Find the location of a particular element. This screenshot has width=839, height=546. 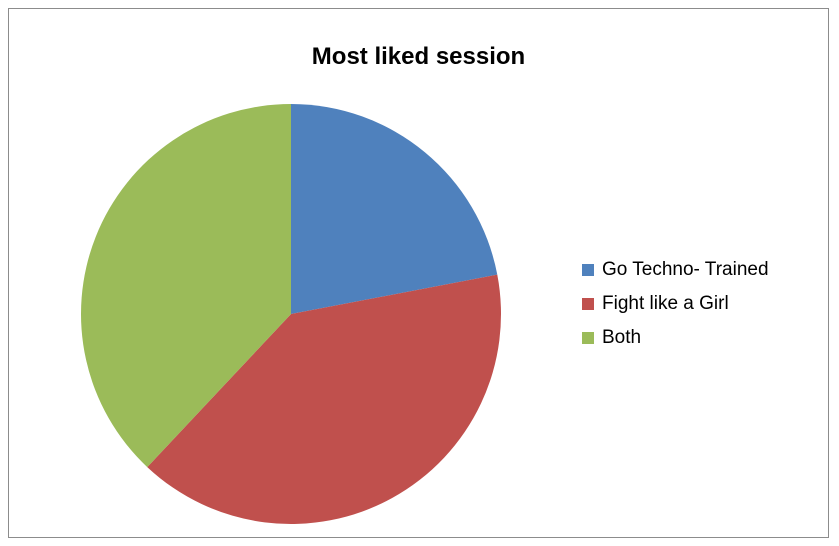

chart-title: Most liked session is located at coordinates (418, 56).